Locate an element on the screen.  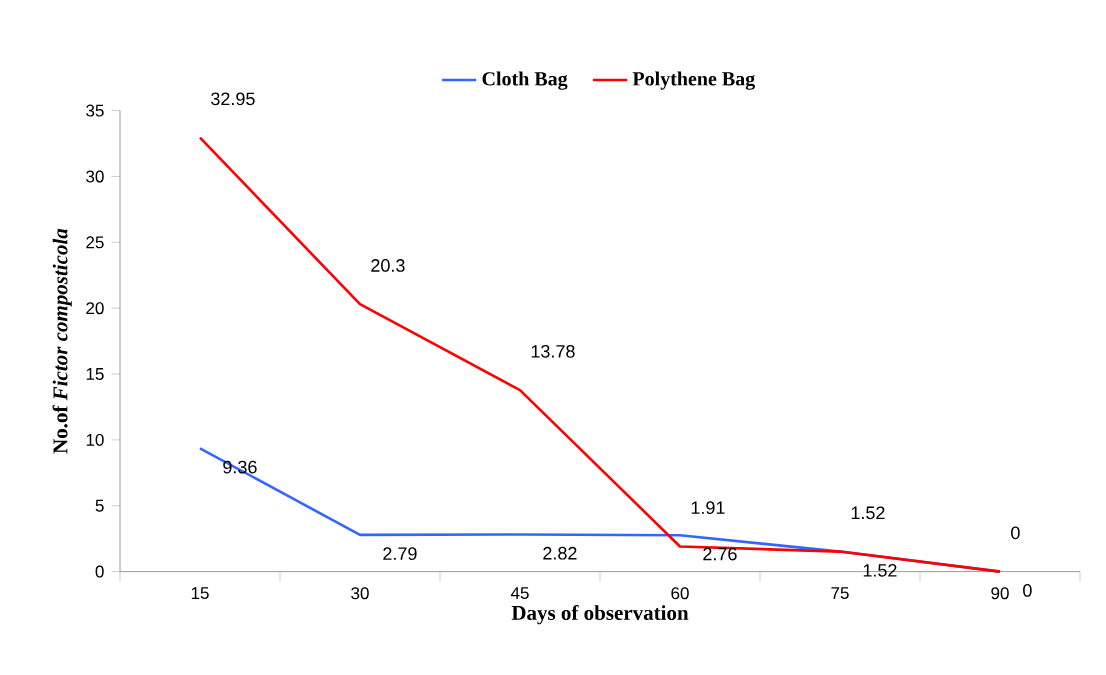
data-label: 32.95 is located at coordinates (233, 99).